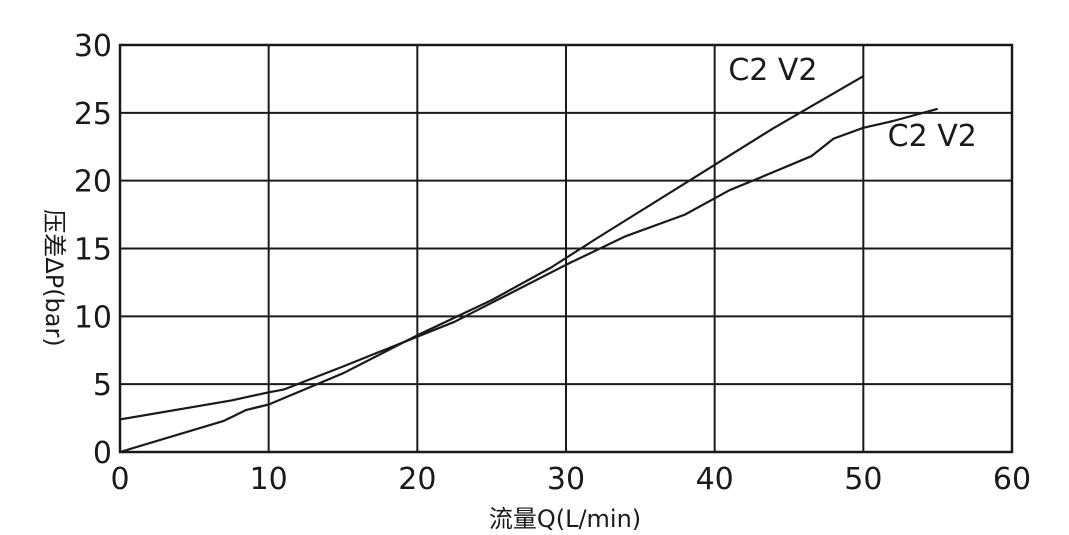 The width and height of the screenshot is (1069, 535). I want to click on x-tick-label: 60, so click(1012, 479).